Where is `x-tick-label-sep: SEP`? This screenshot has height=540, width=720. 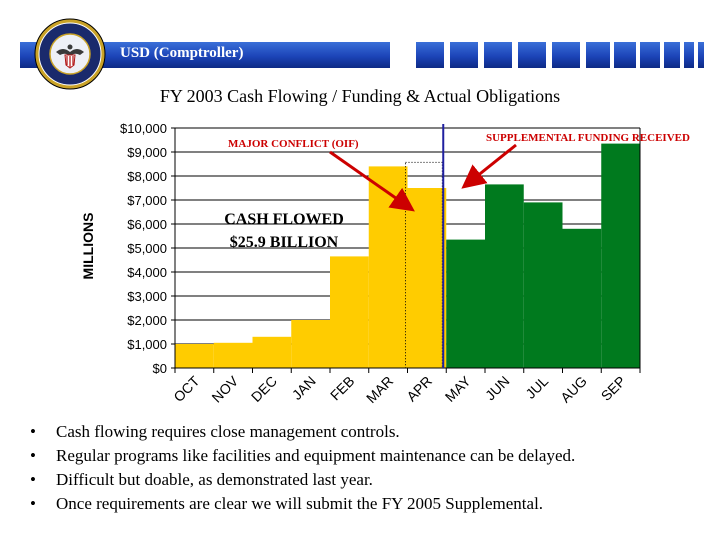
x-tick-label-sep: SEP is located at coordinates (613, 388).